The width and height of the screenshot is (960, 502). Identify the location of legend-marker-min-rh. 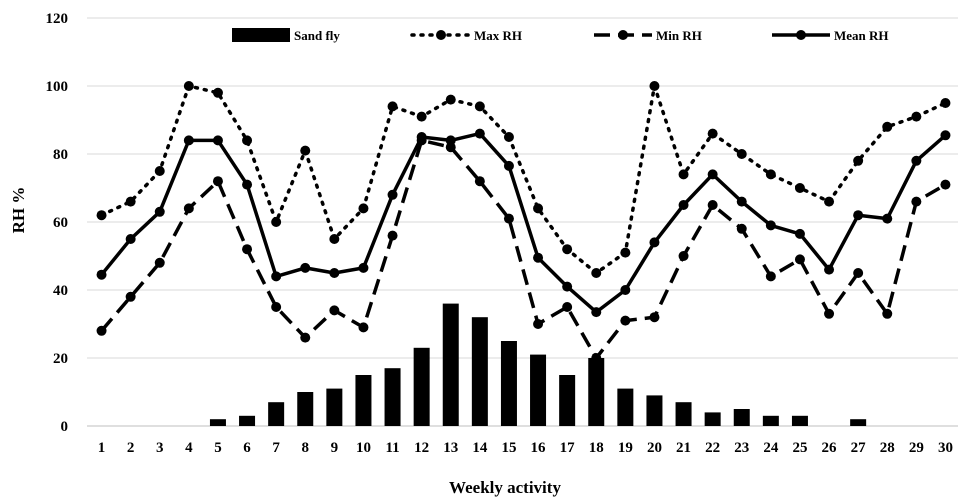
(623, 35).